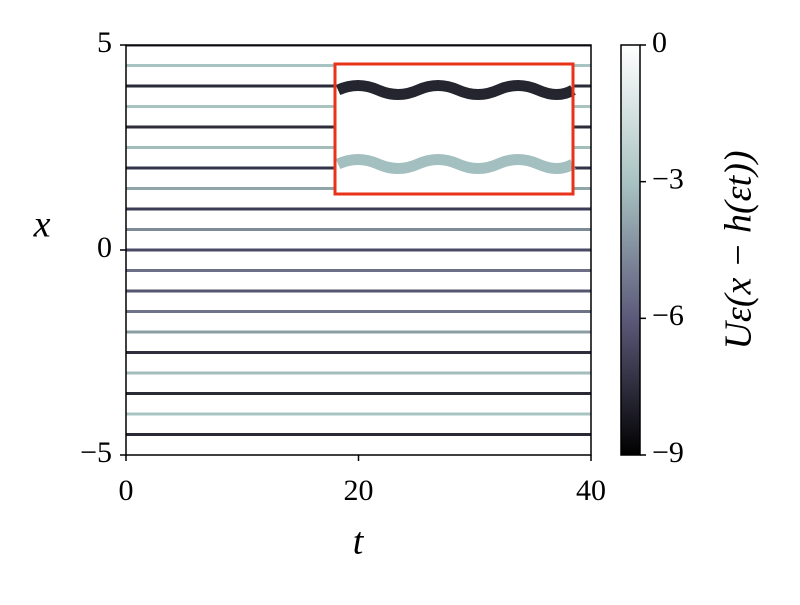 This screenshot has width=800, height=605. I want to click on inset-light-wave, so click(455, 164).